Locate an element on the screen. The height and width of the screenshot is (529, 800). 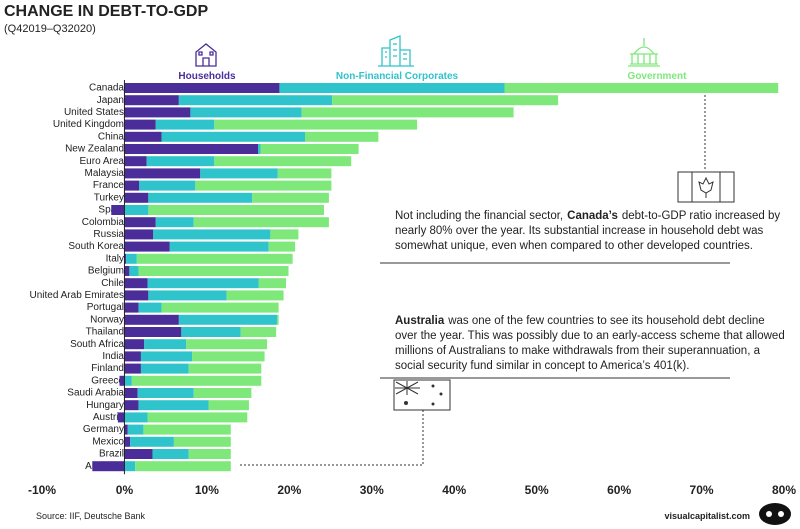
category-label: India is located at coordinates (113, 356).